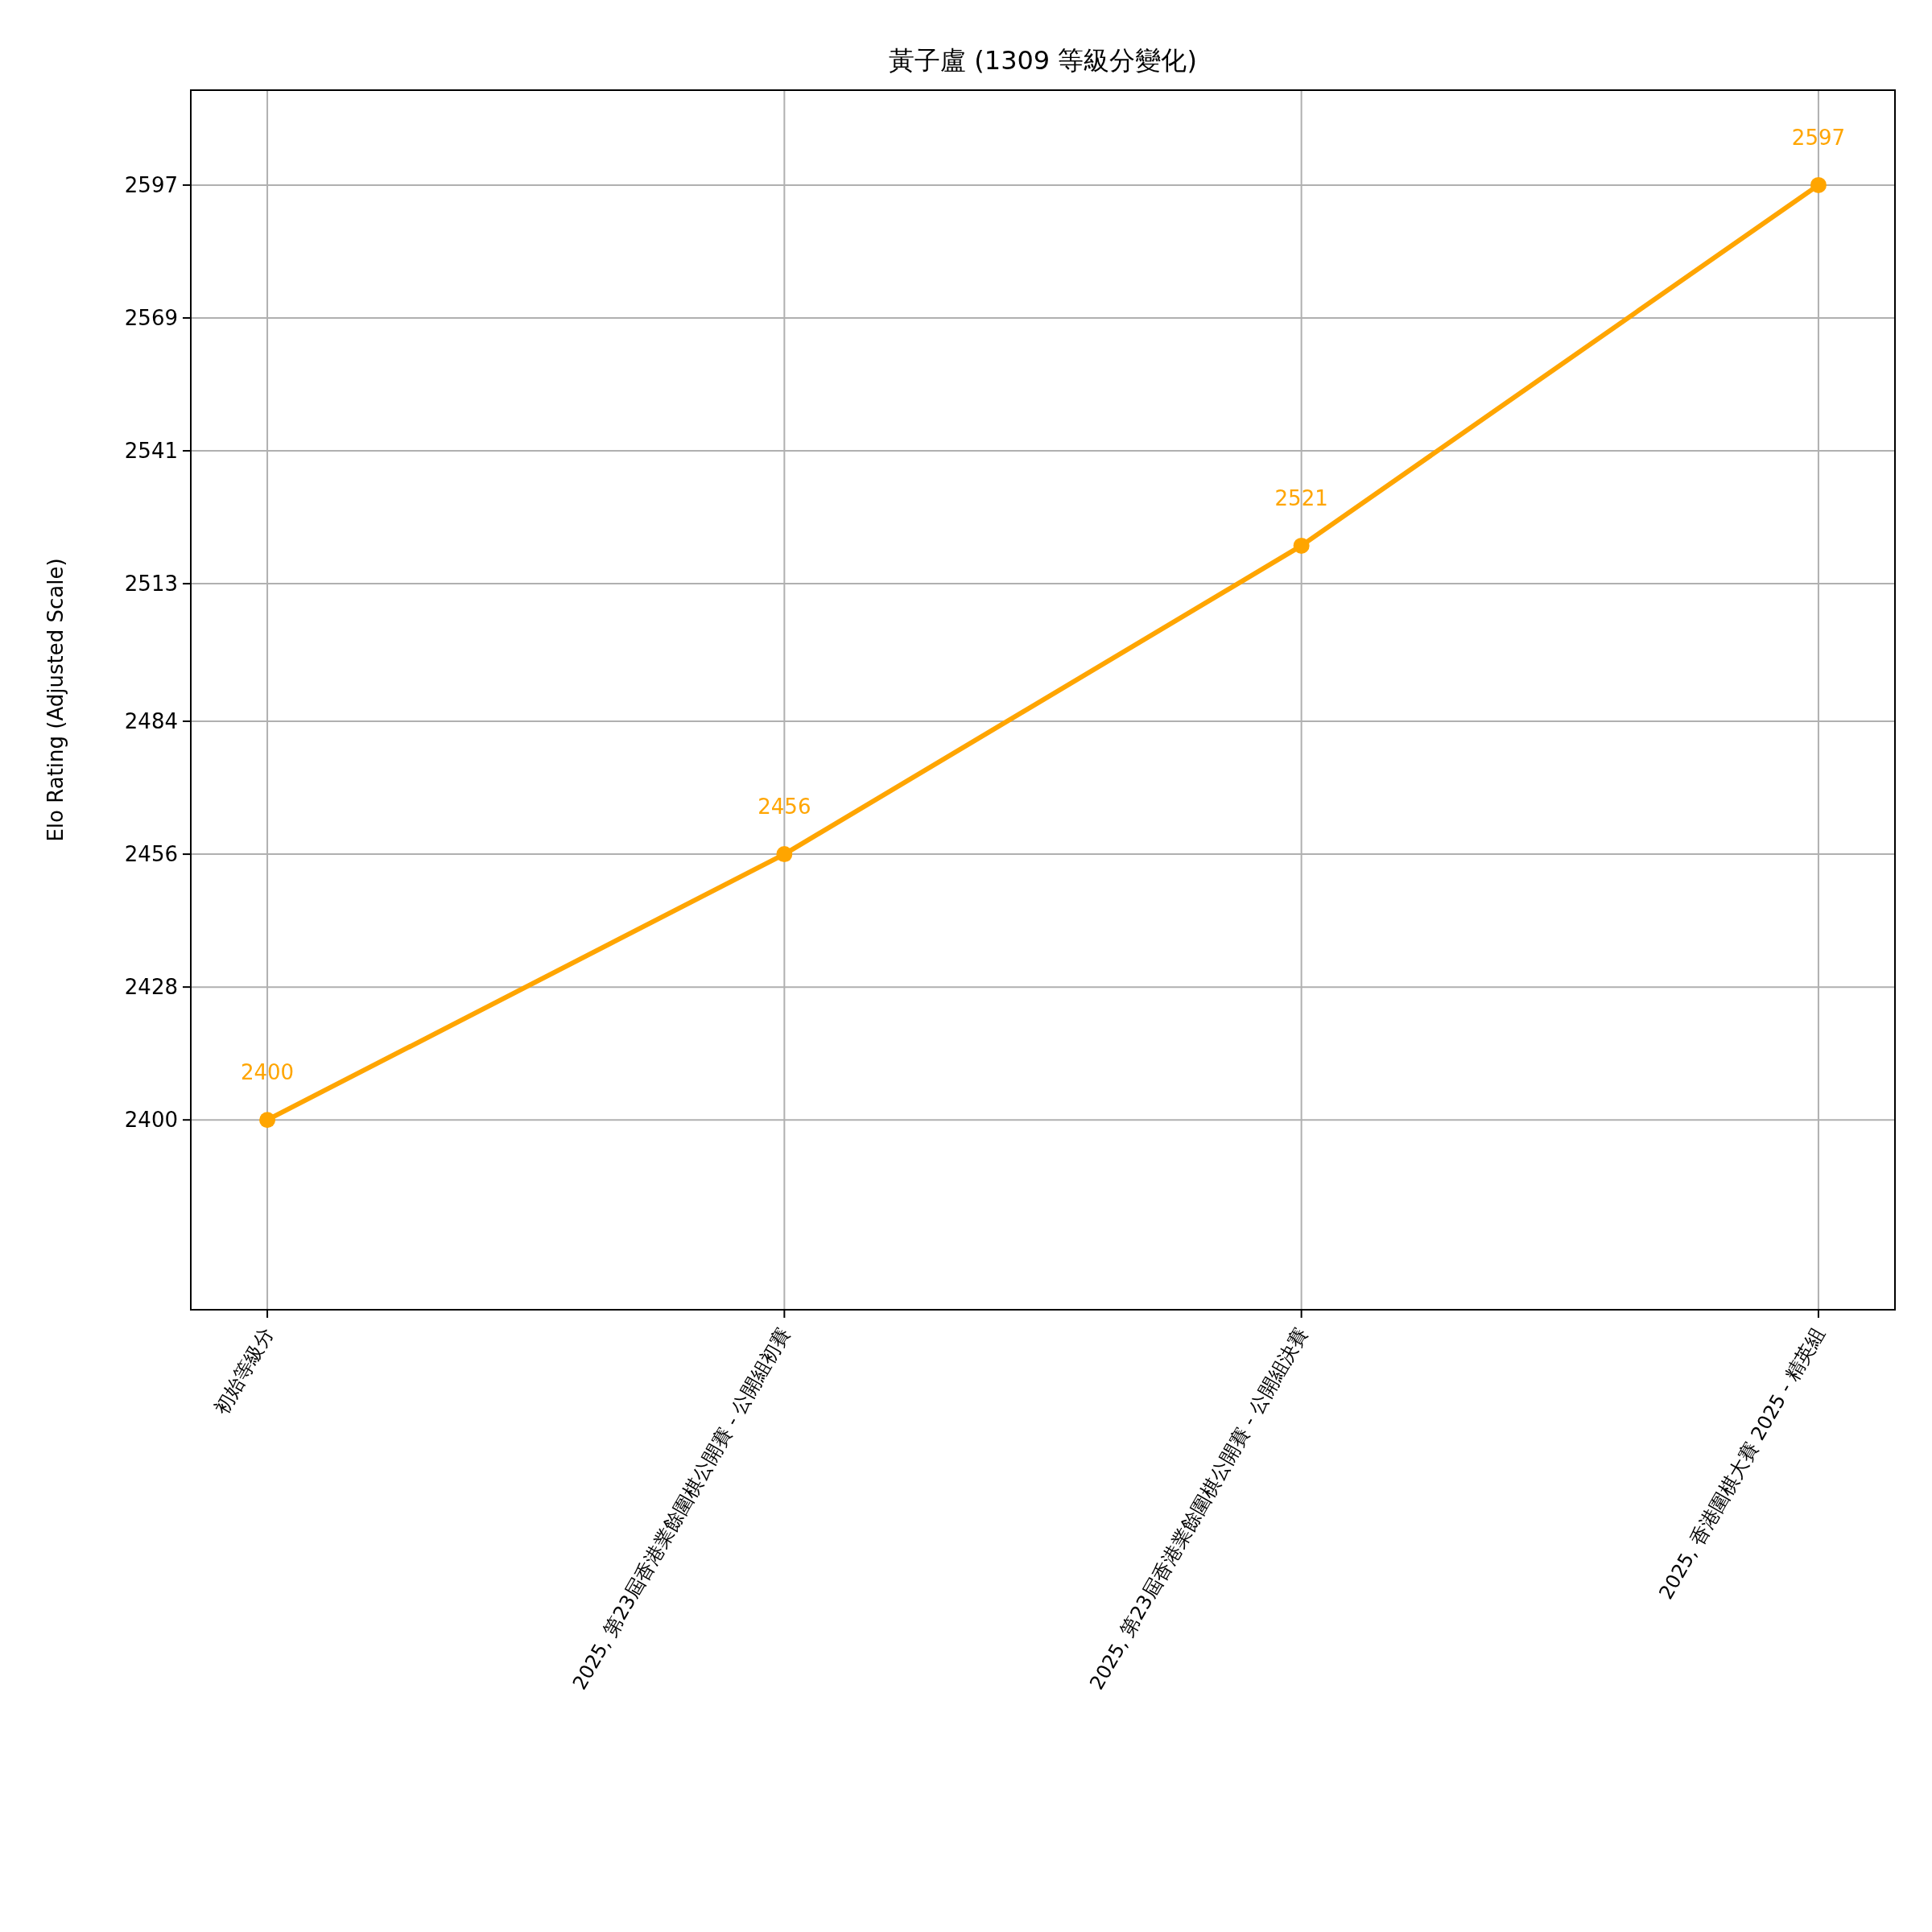  I want to click on y-tick-label: 2428, so click(151, 987).